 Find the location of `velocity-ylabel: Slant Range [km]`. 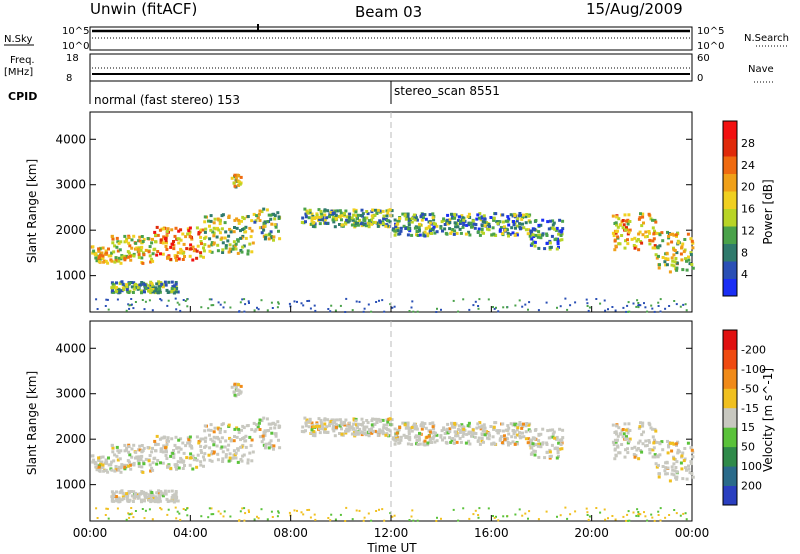

velocity-ylabel: Slant Range [km] is located at coordinates (32, 423).